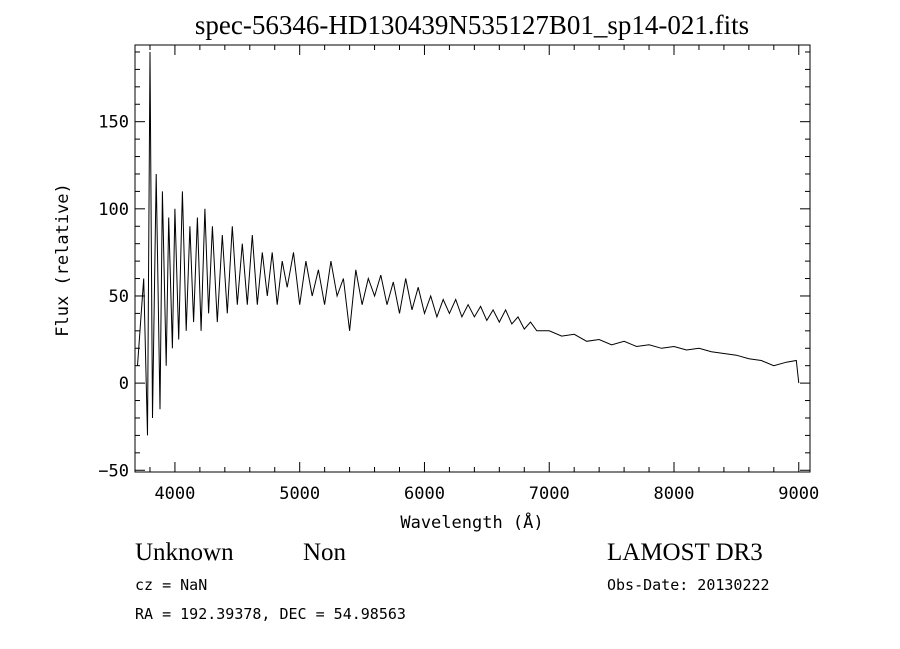 This screenshot has height=649, width=900. What do you see at coordinates (113, 123) in the screenshot?
I see `y-tick-label: 150` at bounding box center [113, 123].